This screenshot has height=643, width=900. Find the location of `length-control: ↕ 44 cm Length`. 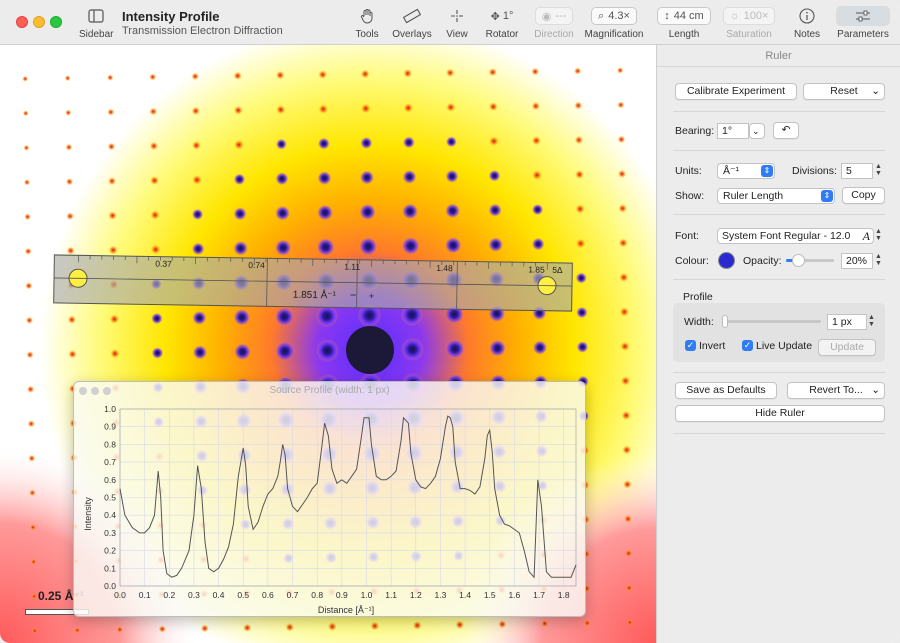

length-control: ↕ 44 cm Length is located at coordinates (684, 23).